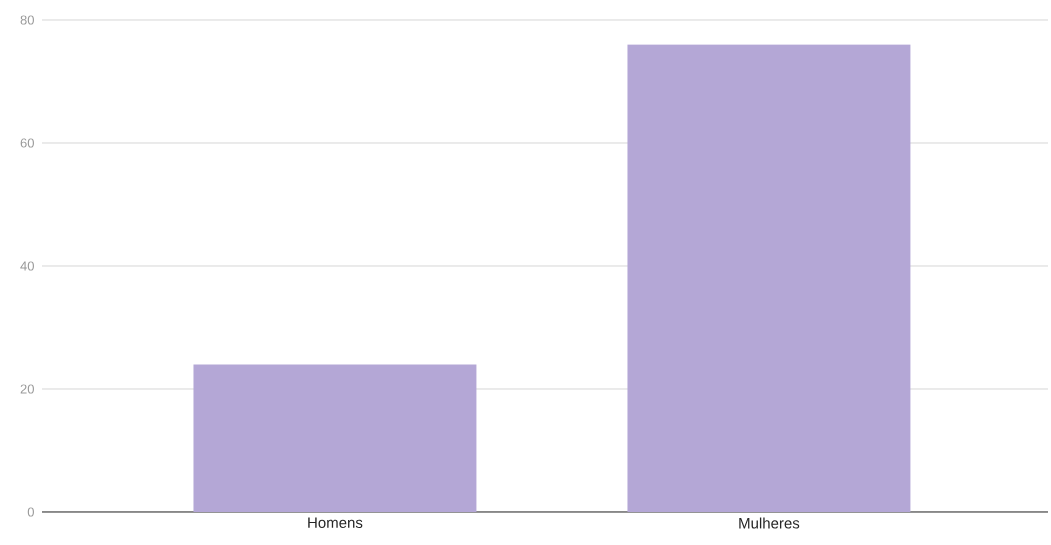 The image size is (1051, 545). Describe the element at coordinates (27, 266) in the screenshot. I see `y-tick-label: 40` at that location.